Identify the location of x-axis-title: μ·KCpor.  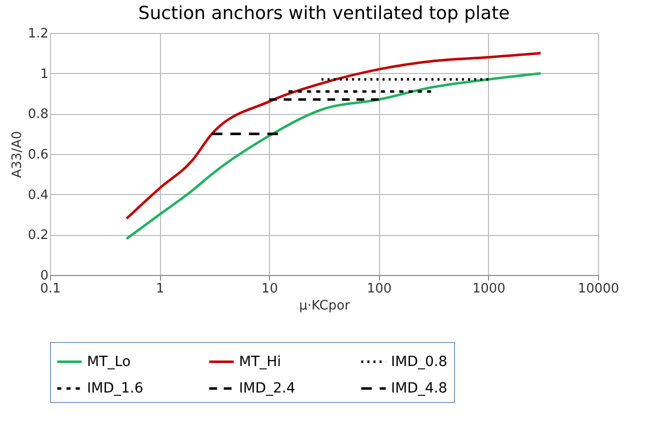
(325, 306).